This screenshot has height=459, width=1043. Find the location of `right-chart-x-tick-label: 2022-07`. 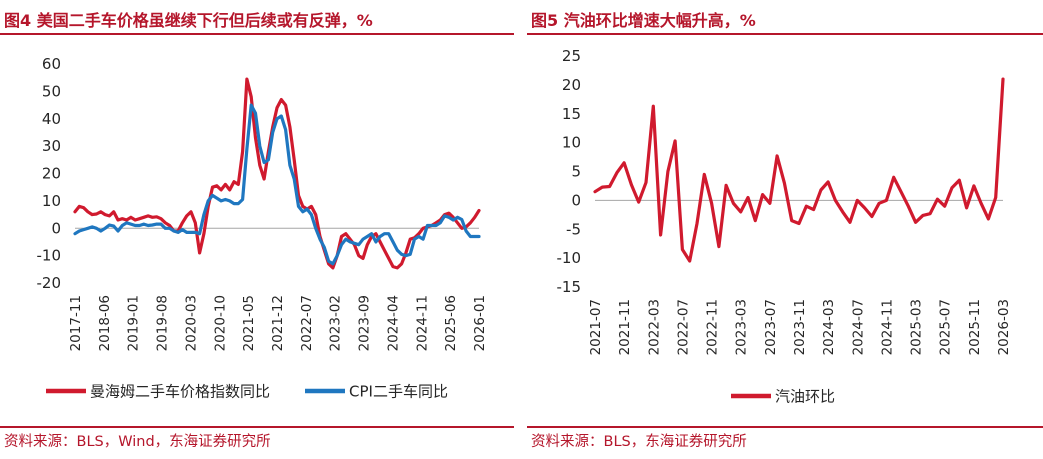

right-chart-x-tick-label: 2022-07 is located at coordinates (683, 327).